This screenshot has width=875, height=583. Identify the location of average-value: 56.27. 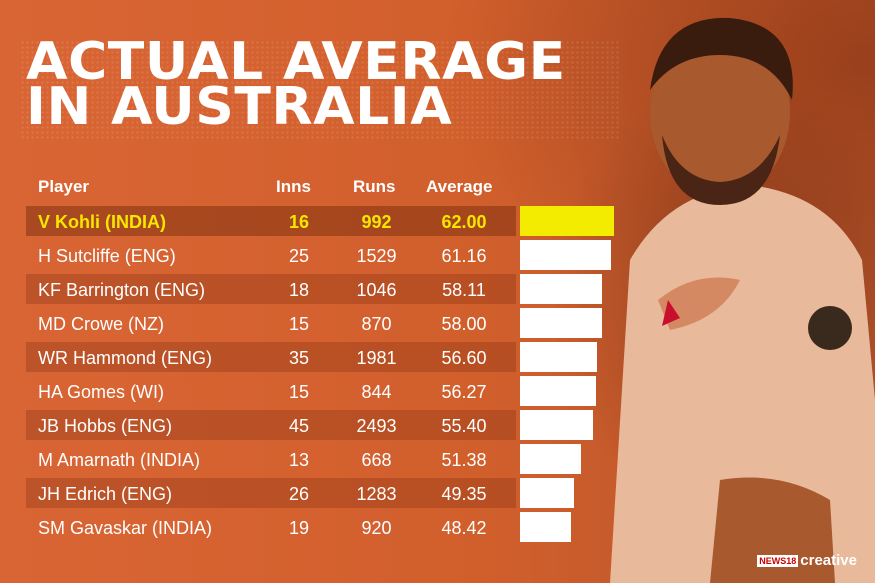
(464, 392).